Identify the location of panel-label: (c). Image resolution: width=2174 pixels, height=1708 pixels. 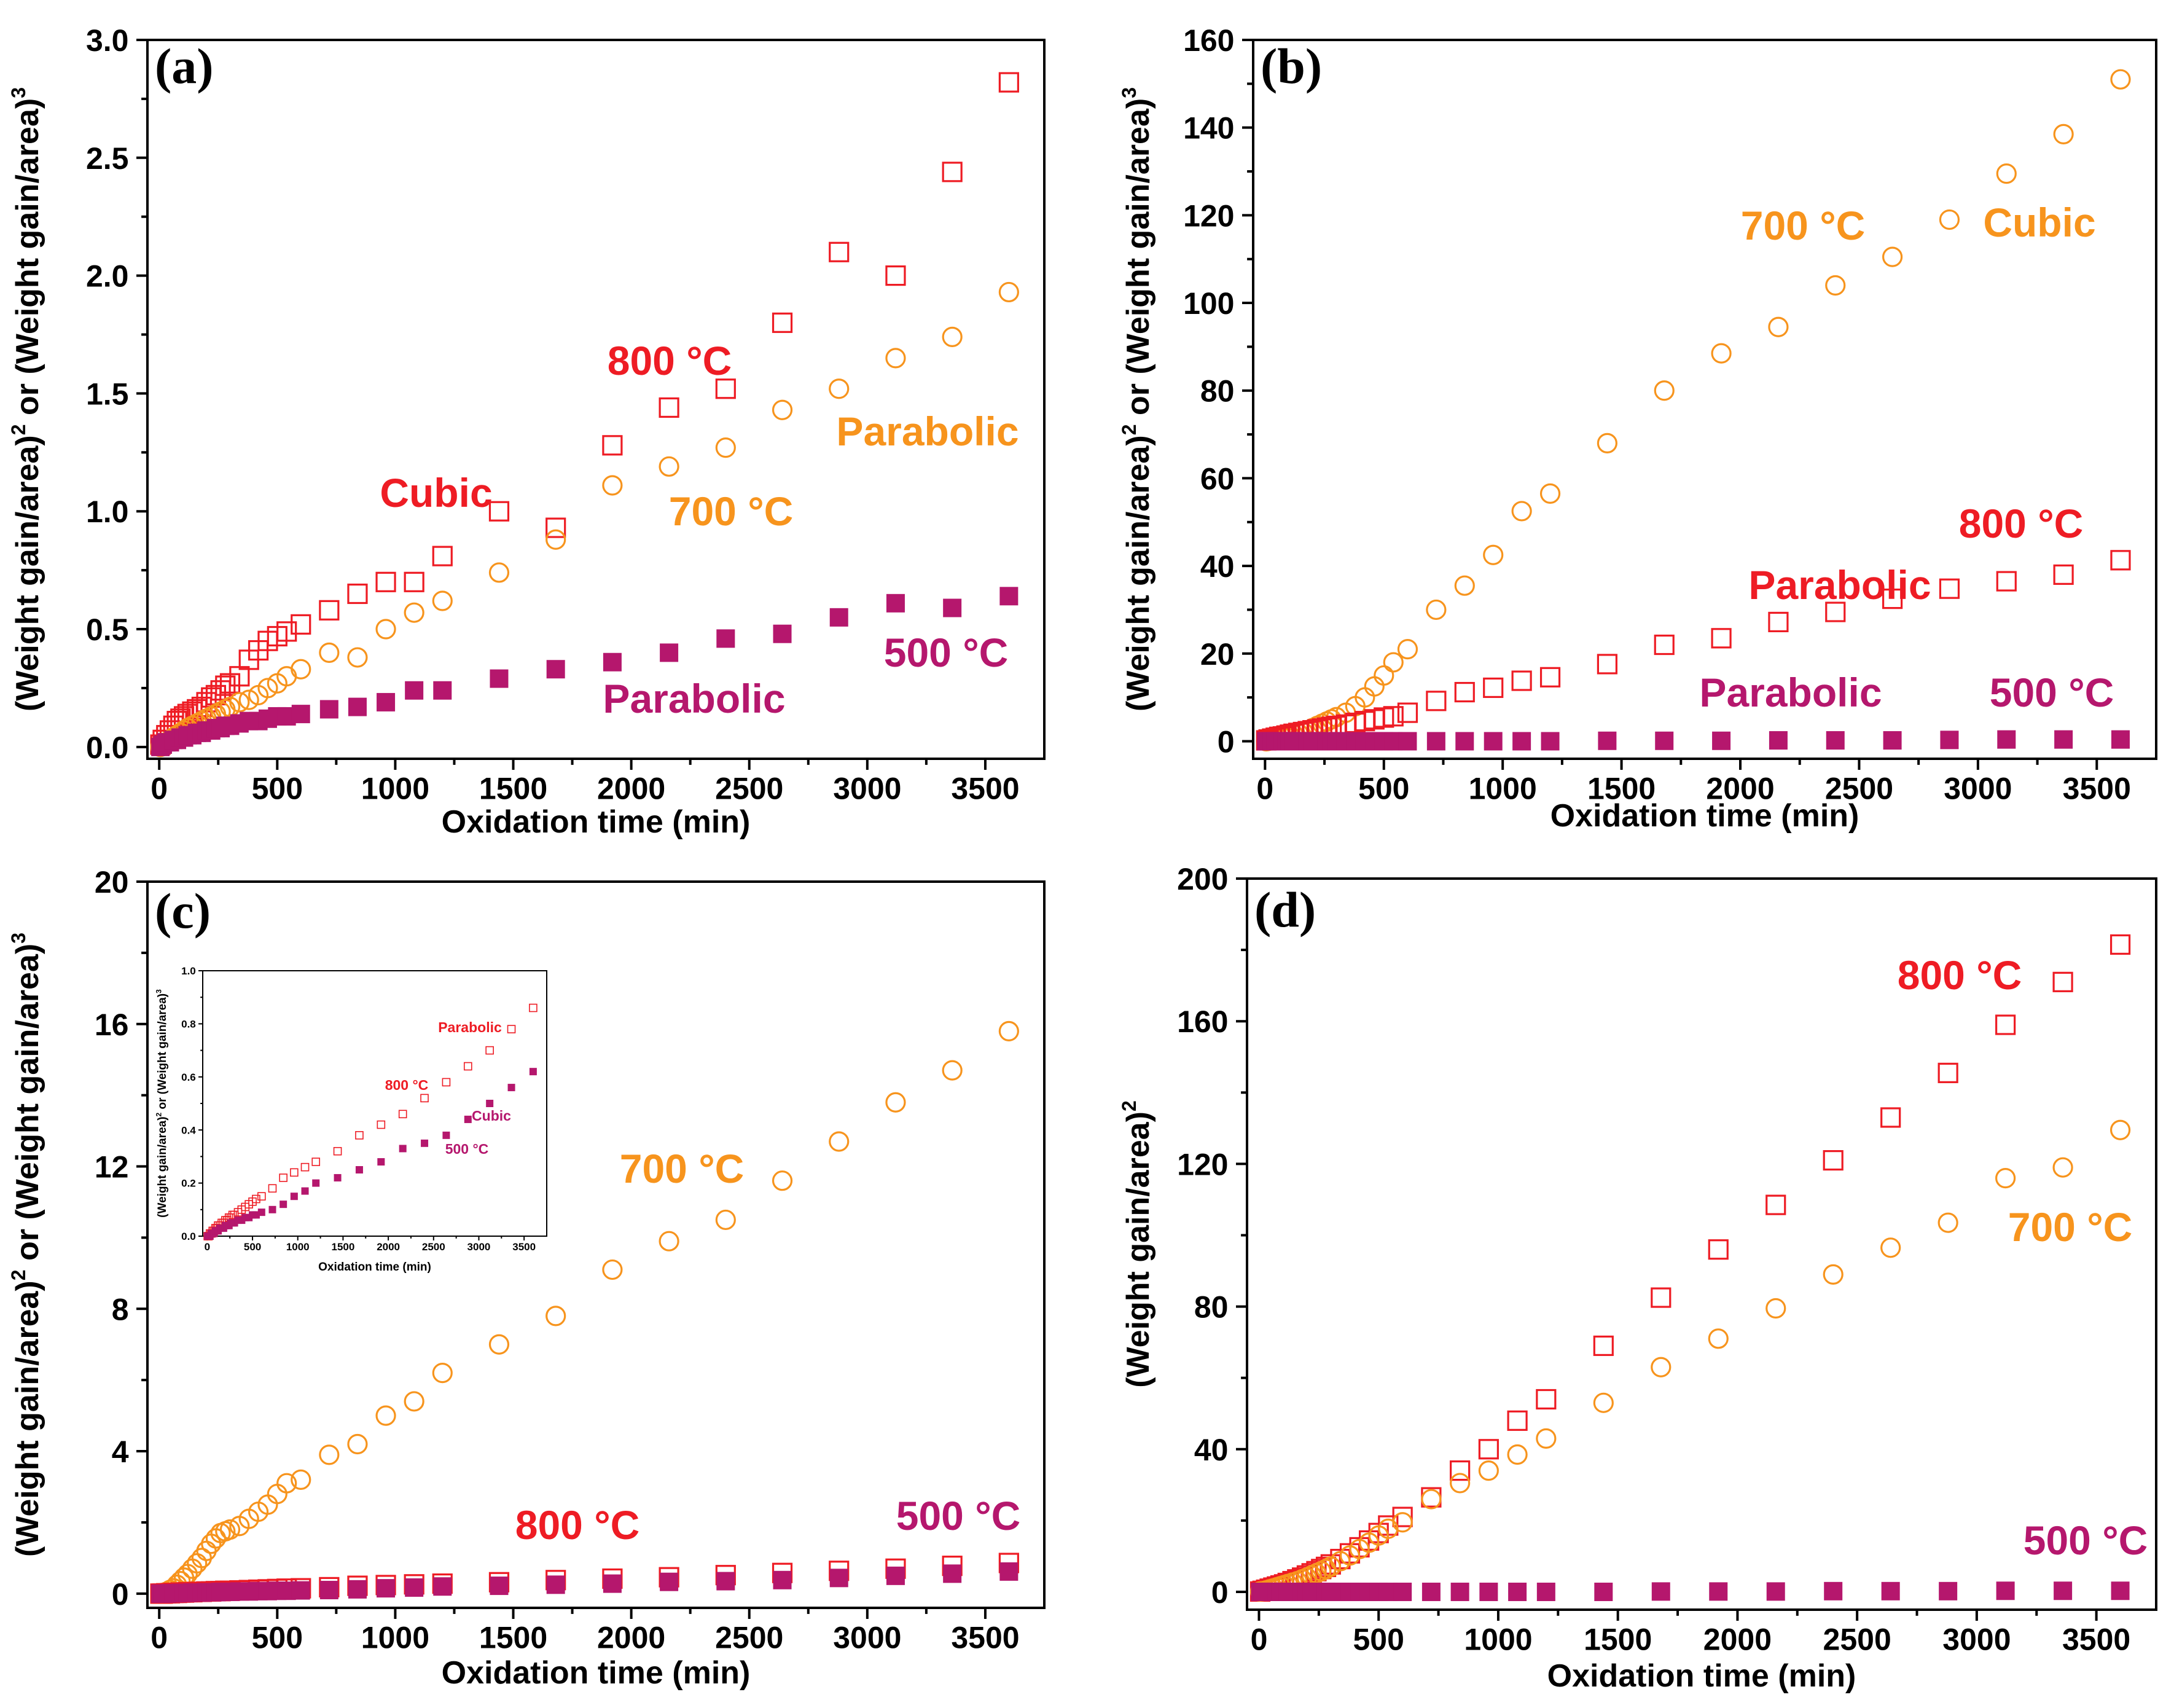
(183, 911).